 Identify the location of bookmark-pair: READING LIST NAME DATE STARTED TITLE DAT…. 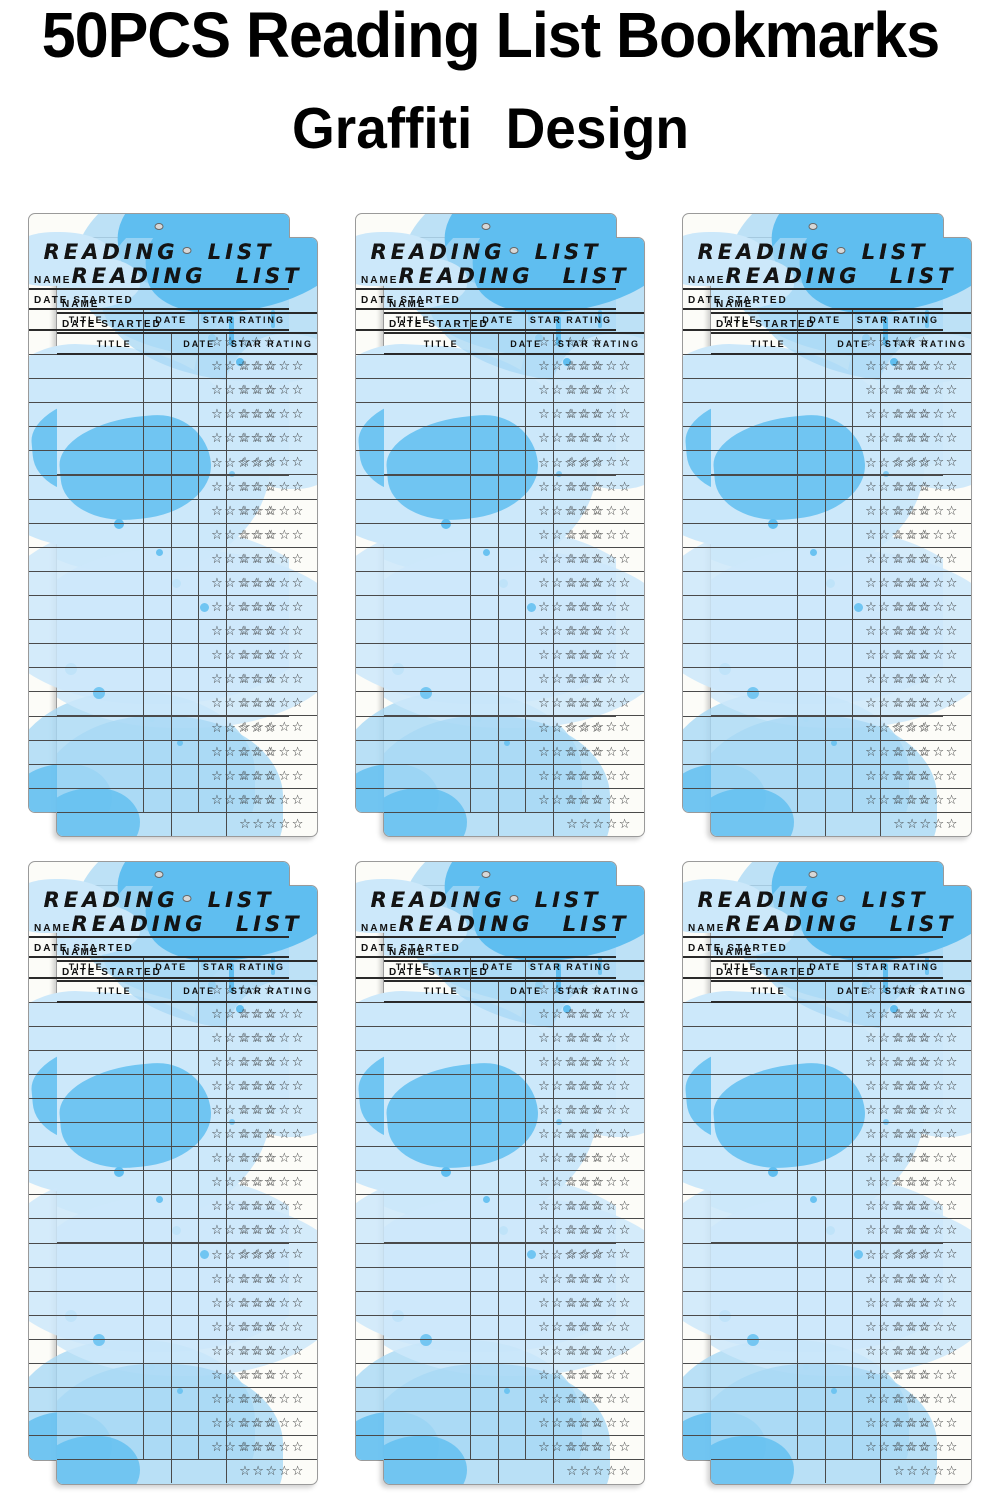
(490, 529).